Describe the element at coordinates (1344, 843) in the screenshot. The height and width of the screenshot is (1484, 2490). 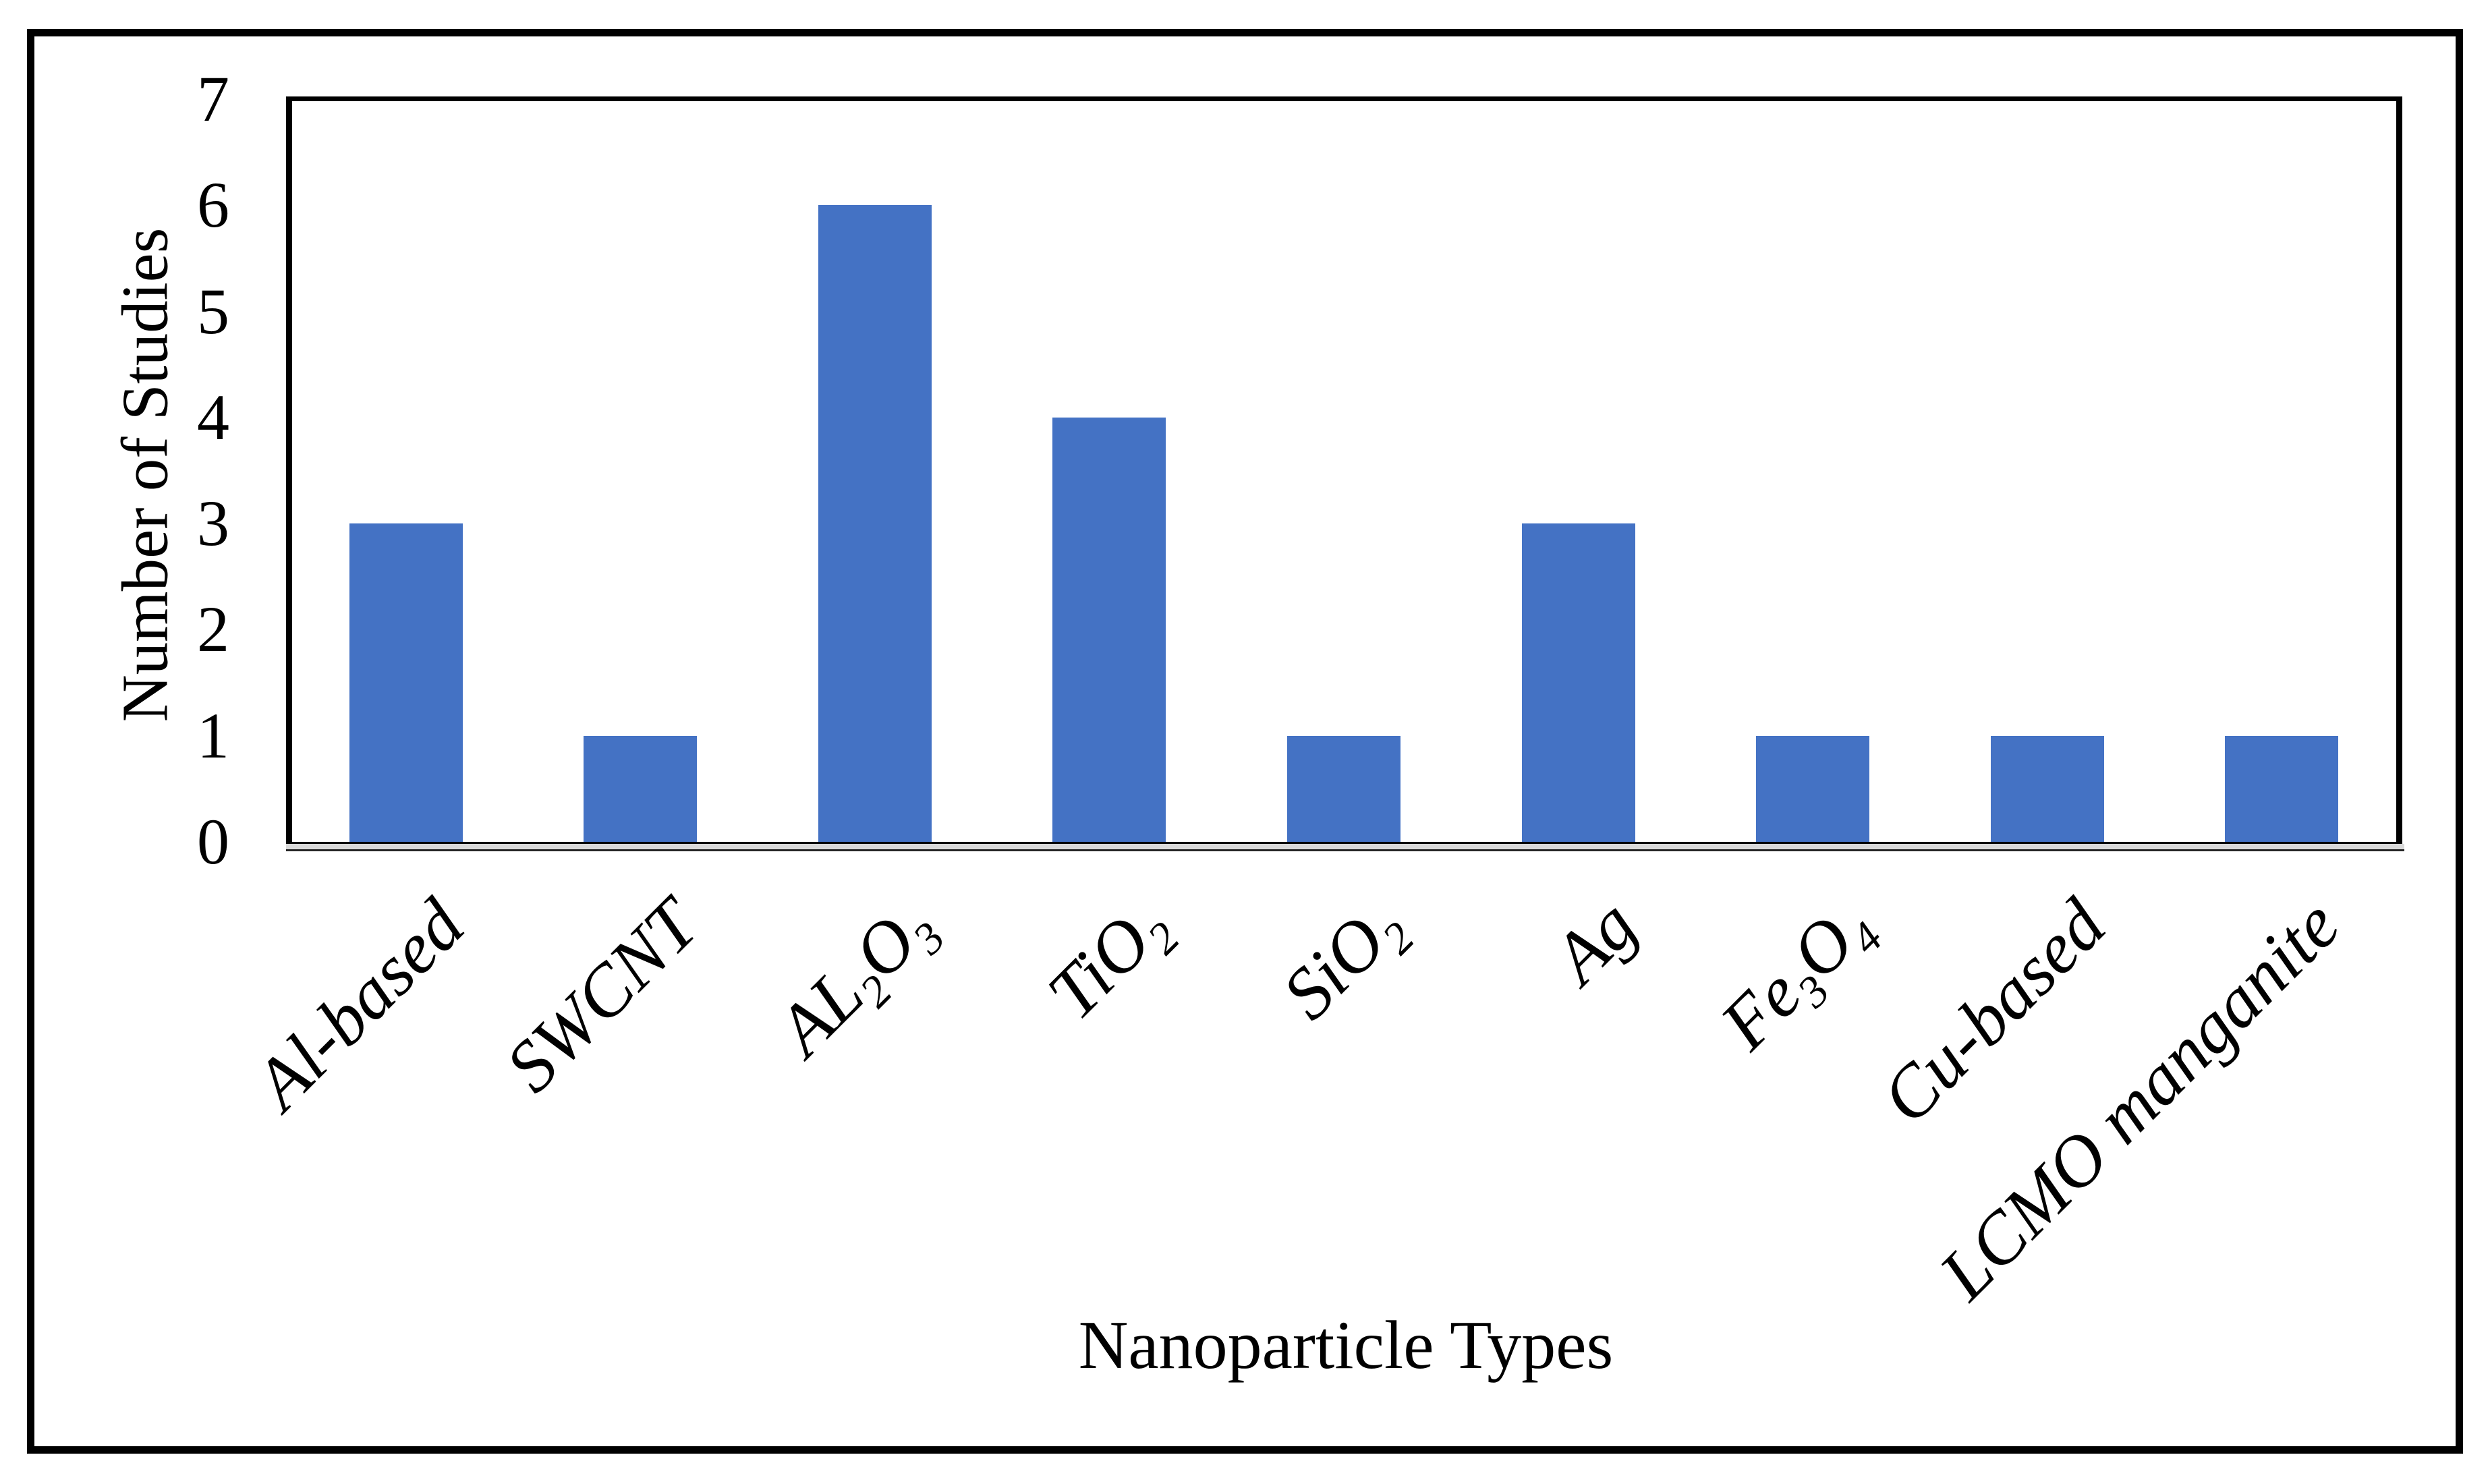
I see `x-axis-line` at that location.